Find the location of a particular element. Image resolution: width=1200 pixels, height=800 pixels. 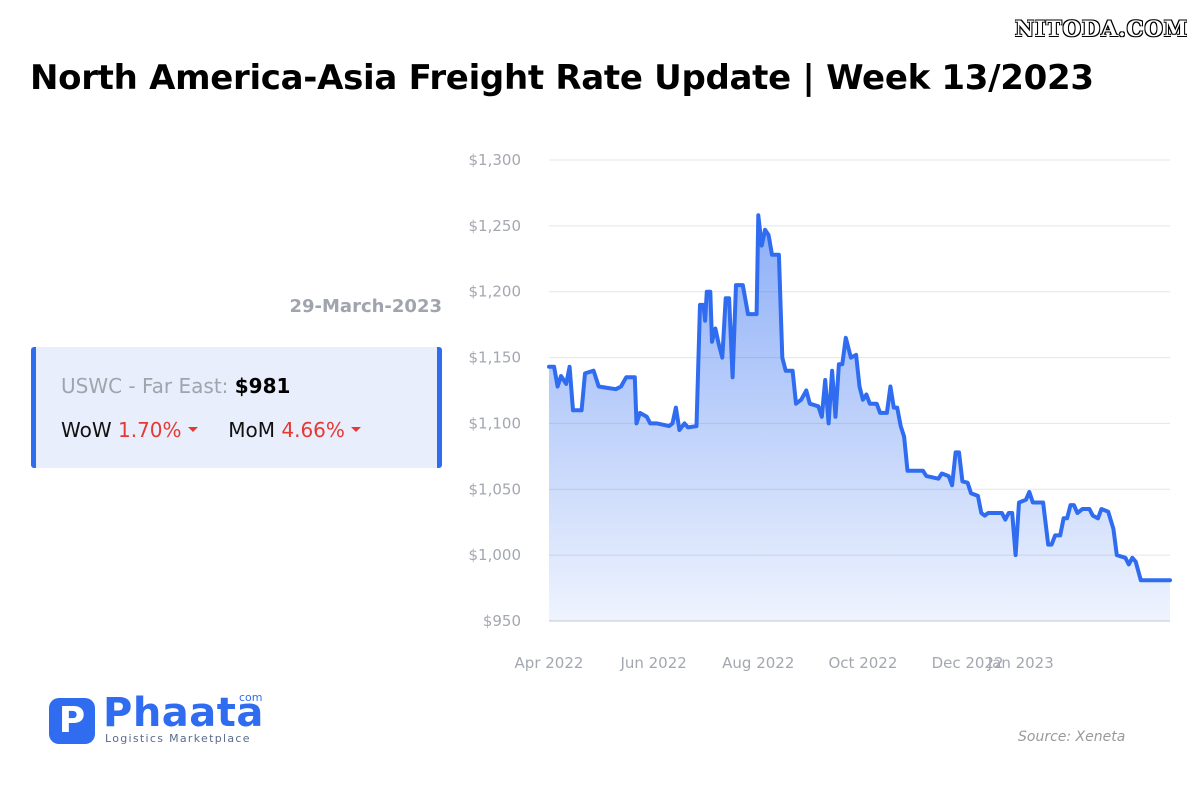

route-label: USWC - Far East: is located at coordinates (145, 386).